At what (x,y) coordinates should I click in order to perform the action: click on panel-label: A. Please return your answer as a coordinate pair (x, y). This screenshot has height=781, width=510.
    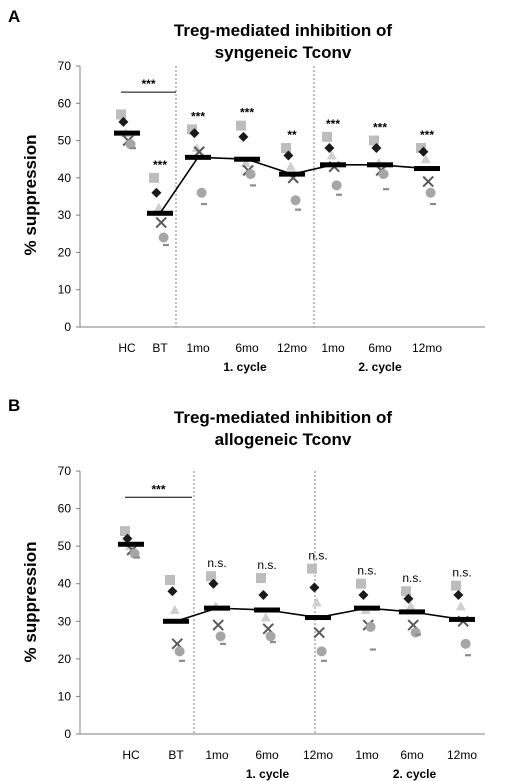
    Looking at the image, I should click on (14, 16).